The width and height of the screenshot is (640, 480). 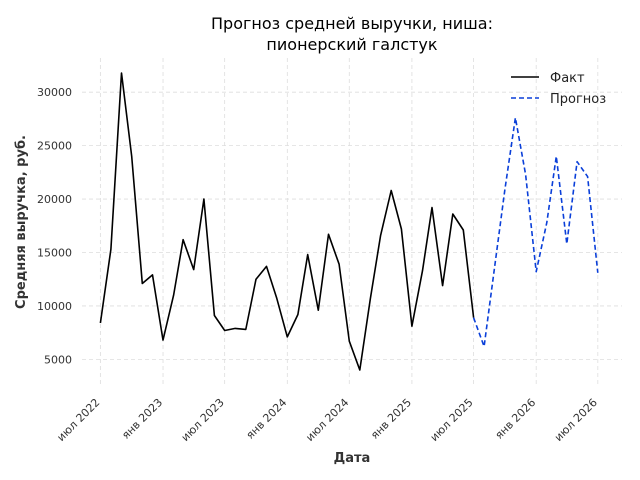 I want to click on x-tick-label: июл 2025, so click(x=452, y=420).